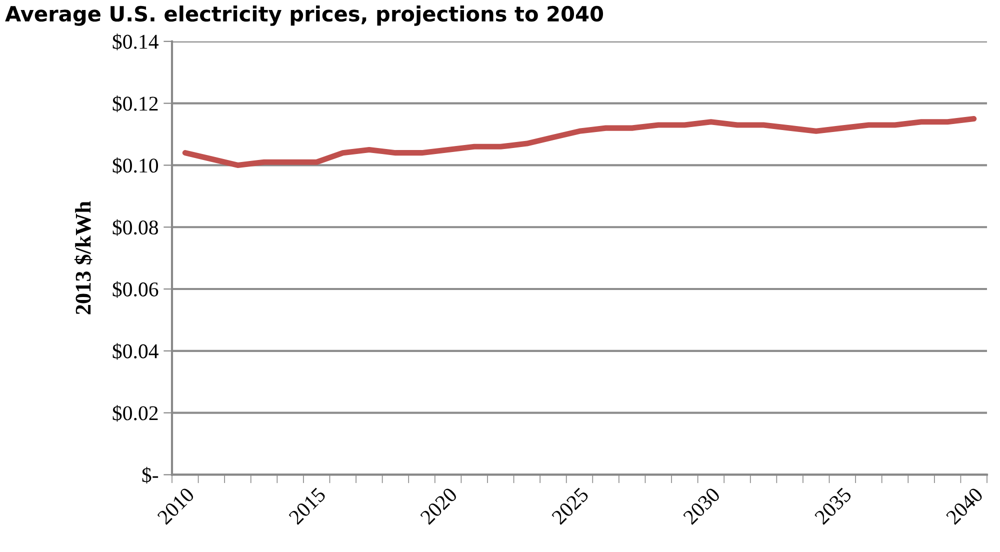 Image resolution: width=1000 pixels, height=552 pixels. I want to click on chart-title: Average U.S. electricity prices, projections to 2040, so click(304, 16).